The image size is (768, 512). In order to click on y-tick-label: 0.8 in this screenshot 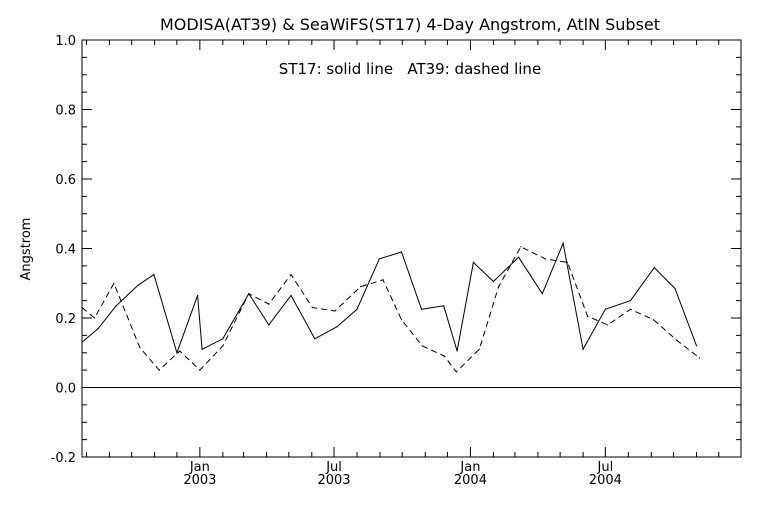, I will do `click(65, 111)`.